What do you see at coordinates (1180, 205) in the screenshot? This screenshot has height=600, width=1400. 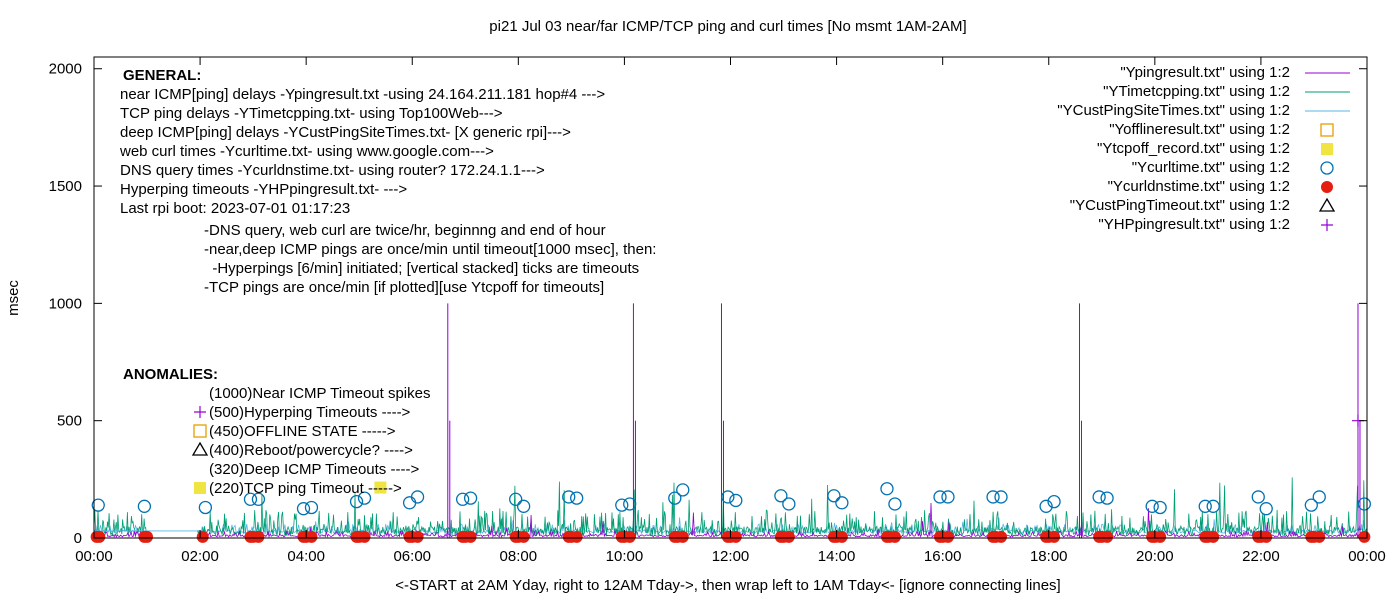 I see `legend-label: "YCustPingTimeout.txt" using 1:2` at bounding box center [1180, 205].